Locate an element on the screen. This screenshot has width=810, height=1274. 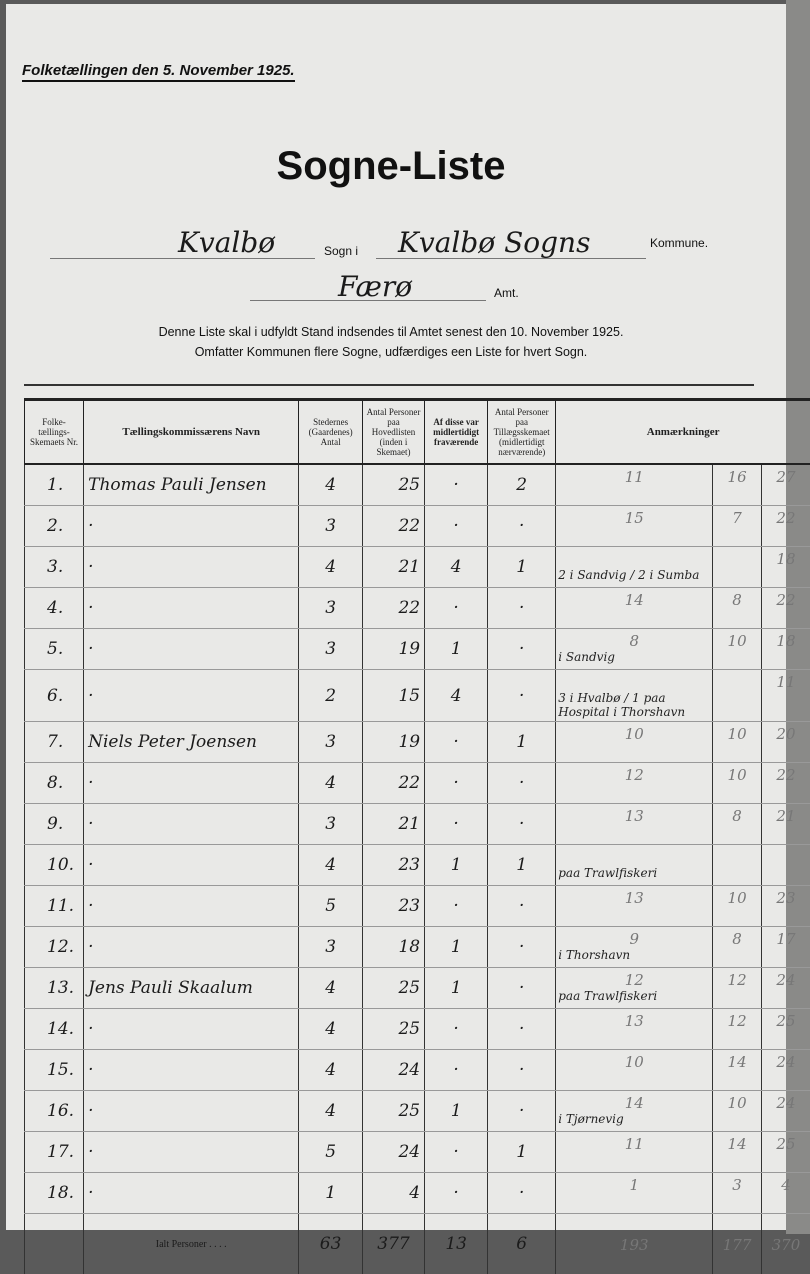
remark-c: 18 is located at coordinates (785, 649).